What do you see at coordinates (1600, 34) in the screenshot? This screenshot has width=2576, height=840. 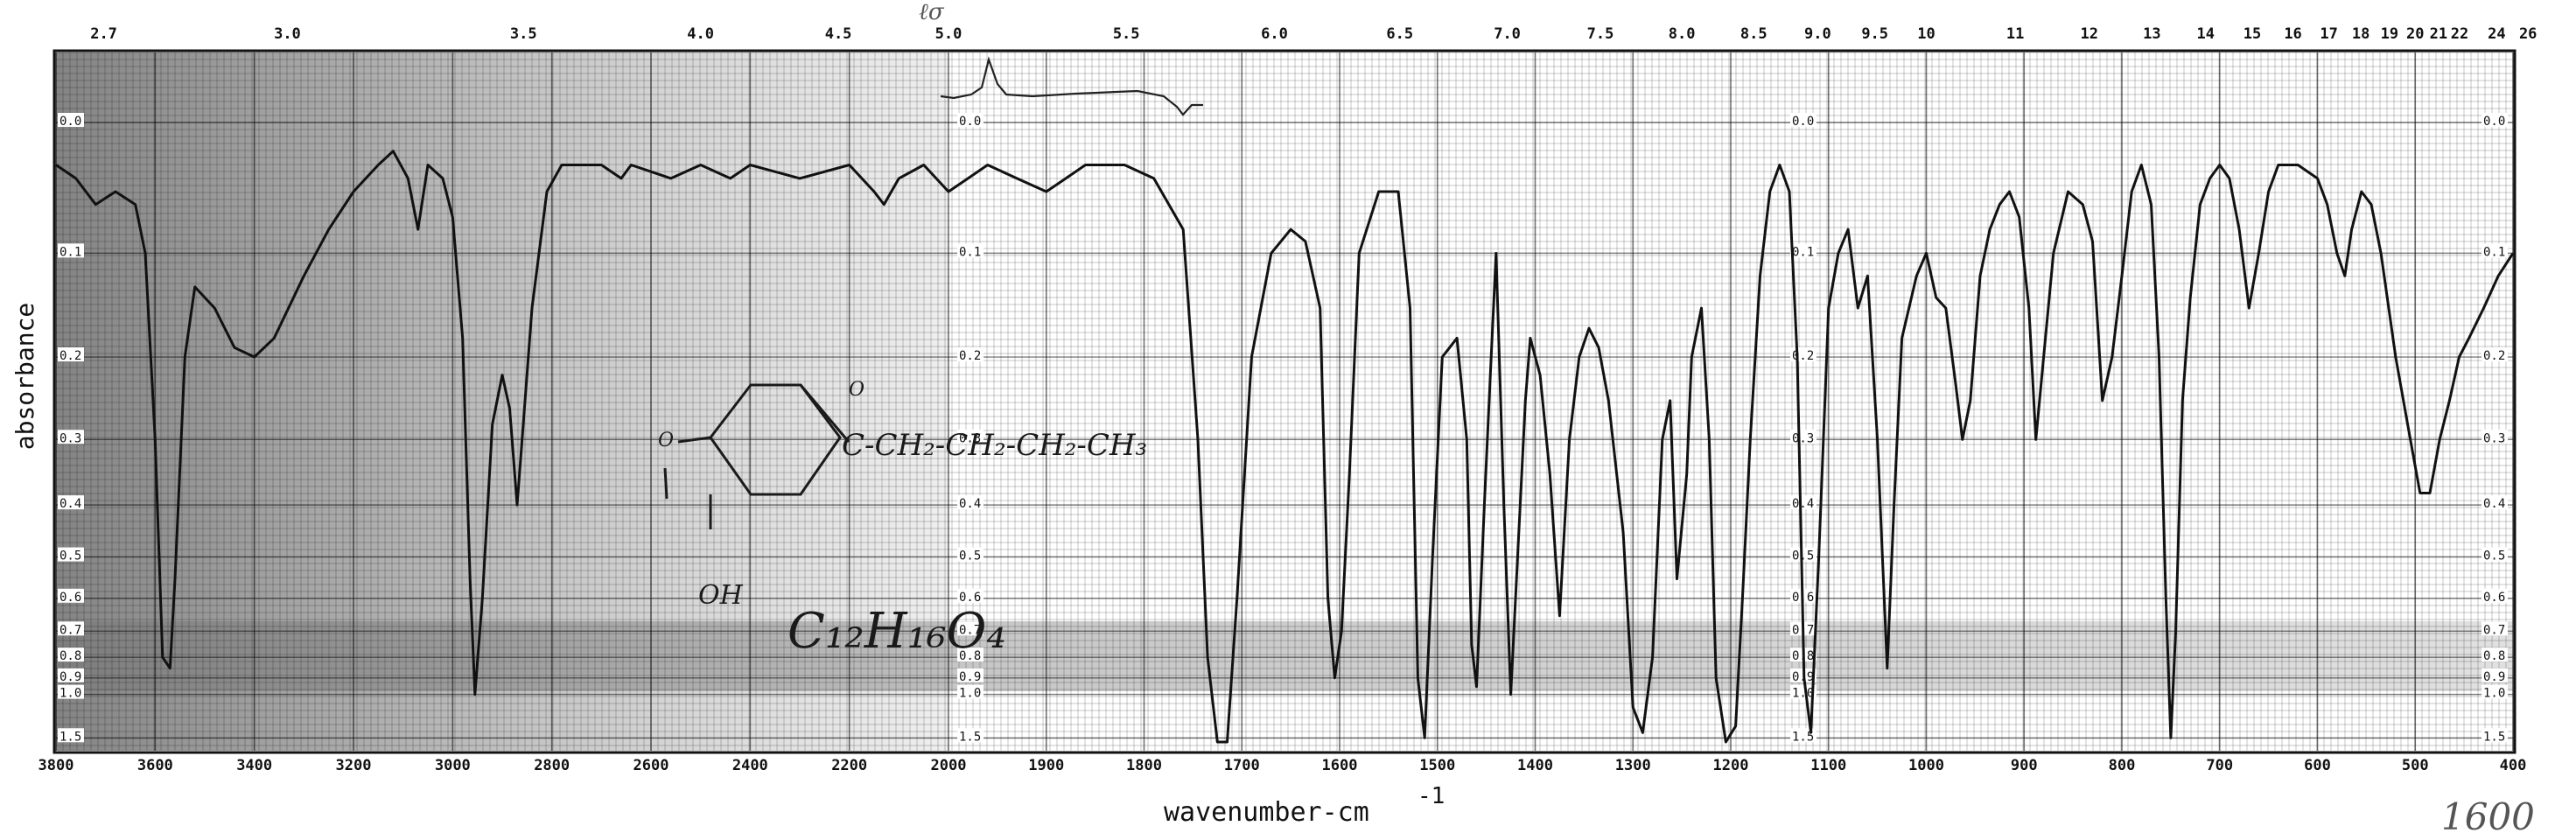 I see `wavelength-tick-label: 7.5` at bounding box center [1600, 34].